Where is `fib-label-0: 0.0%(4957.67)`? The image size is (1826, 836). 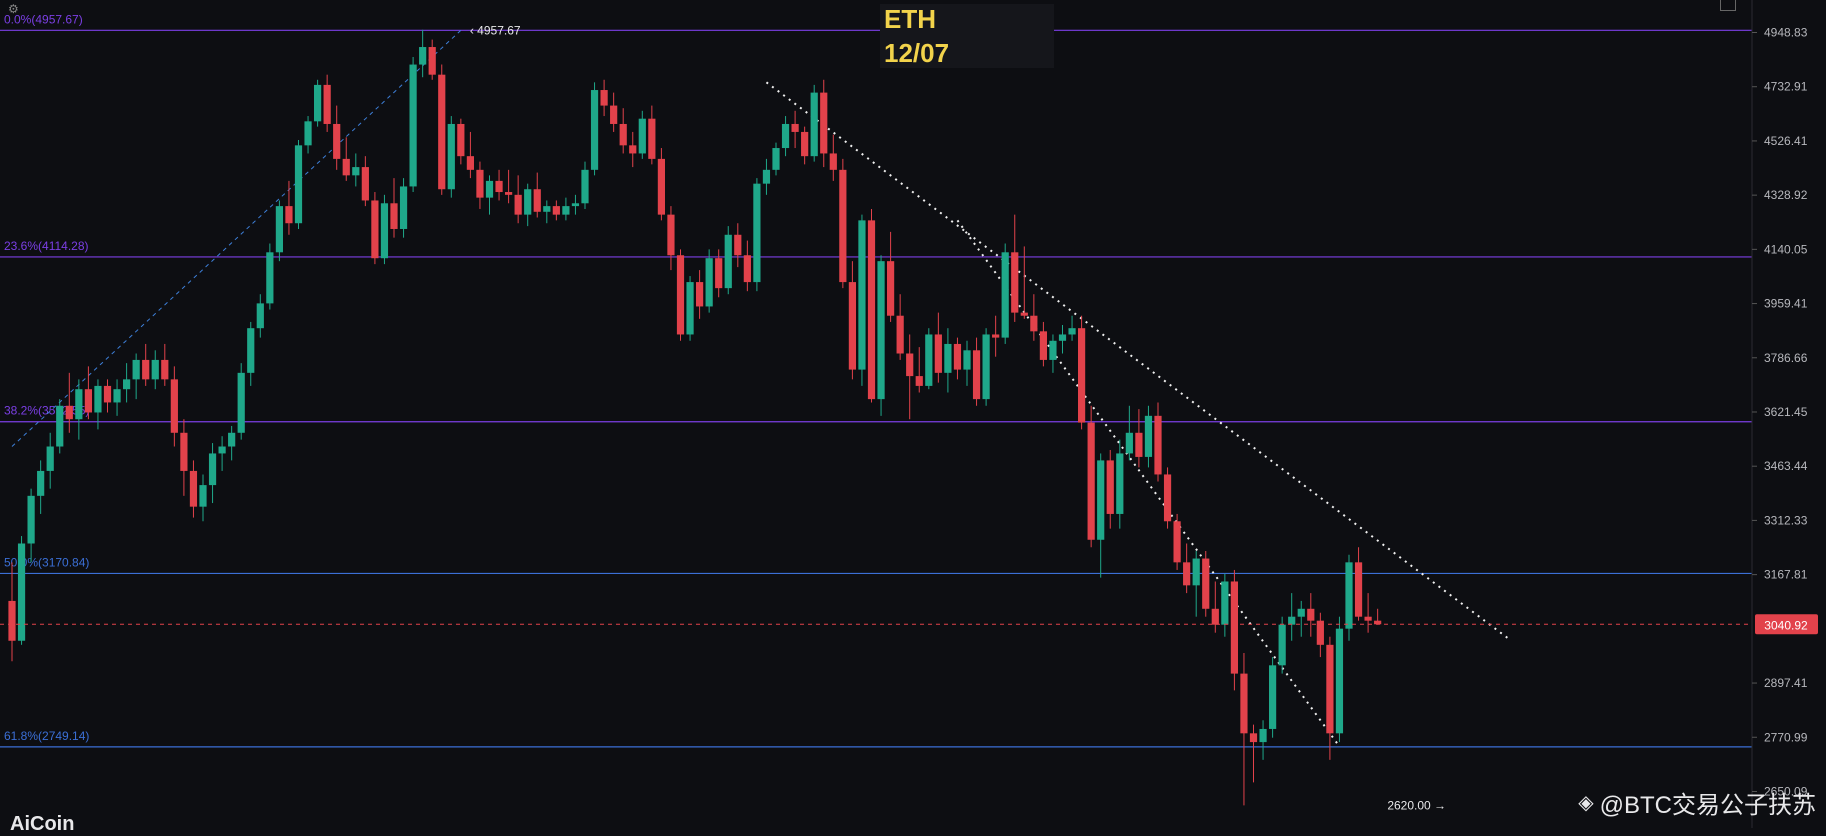 fib-label-0: 0.0%(4957.67) is located at coordinates (43, 19).